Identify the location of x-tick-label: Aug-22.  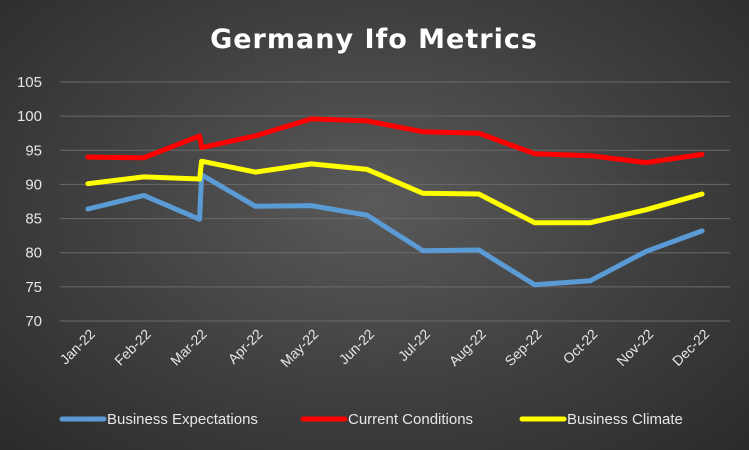
(467, 347).